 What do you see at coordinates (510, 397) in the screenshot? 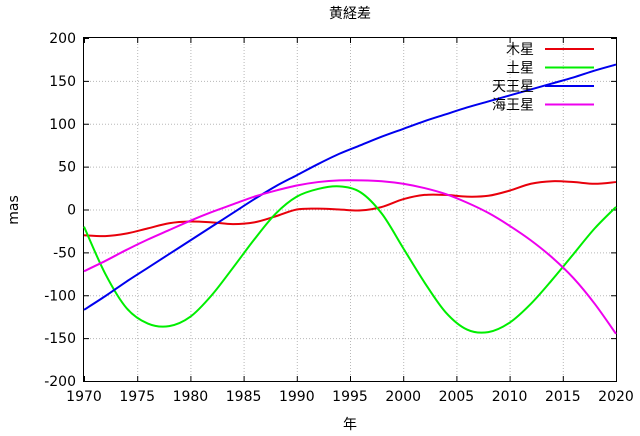
I see `x-tick-label: 2010` at bounding box center [510, 397].